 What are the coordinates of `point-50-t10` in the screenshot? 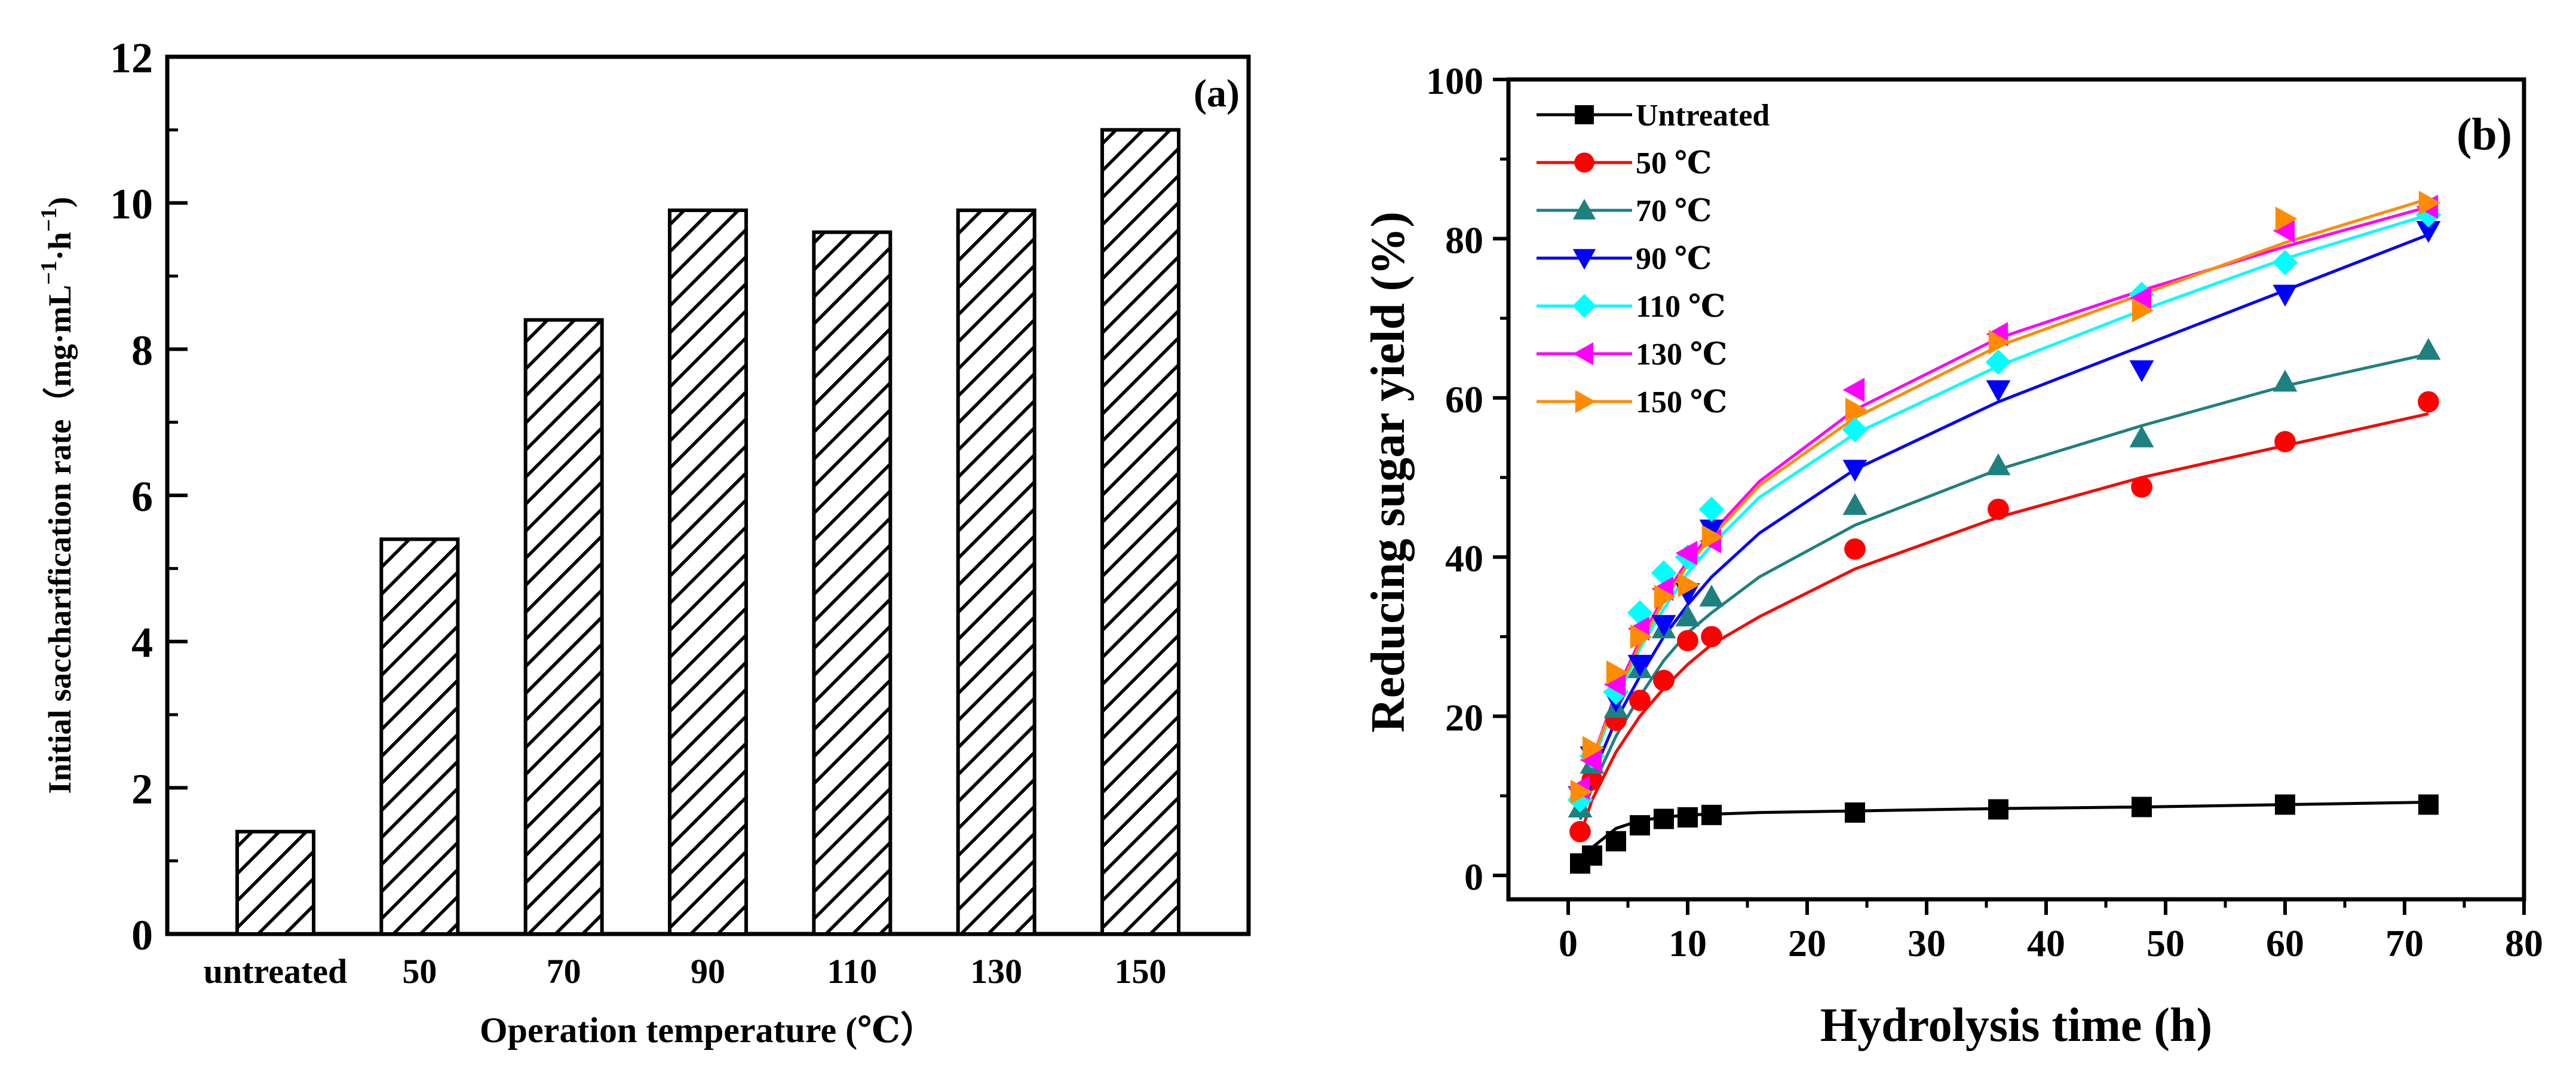 It's located at (1687, 640).